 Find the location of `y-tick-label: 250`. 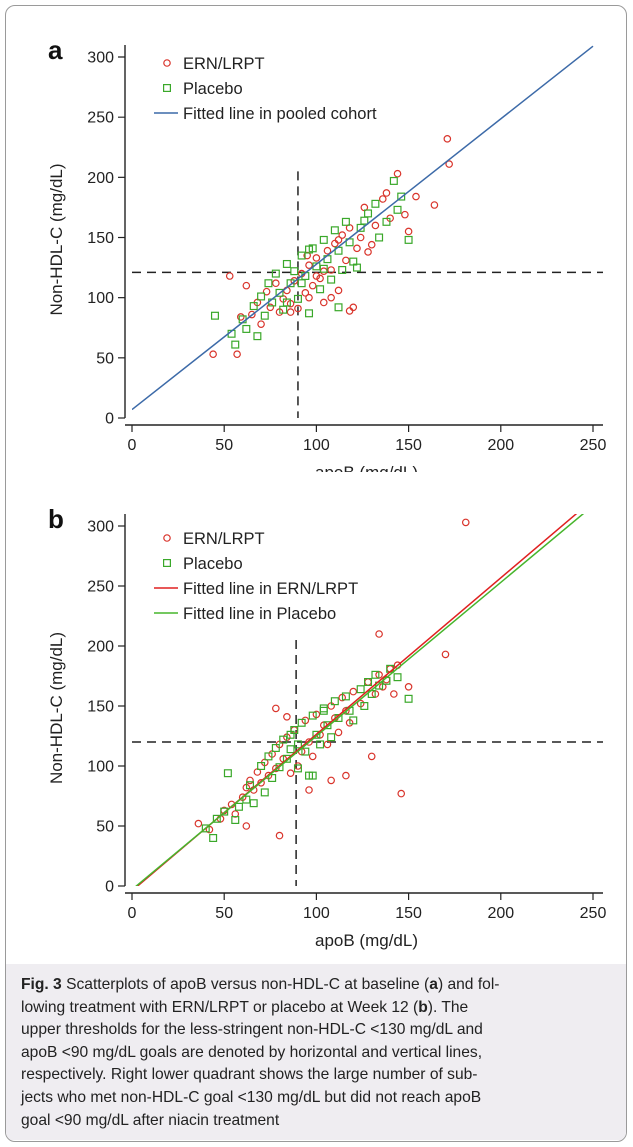

y-tick-label: 250 is located at coordinates (100, 118).